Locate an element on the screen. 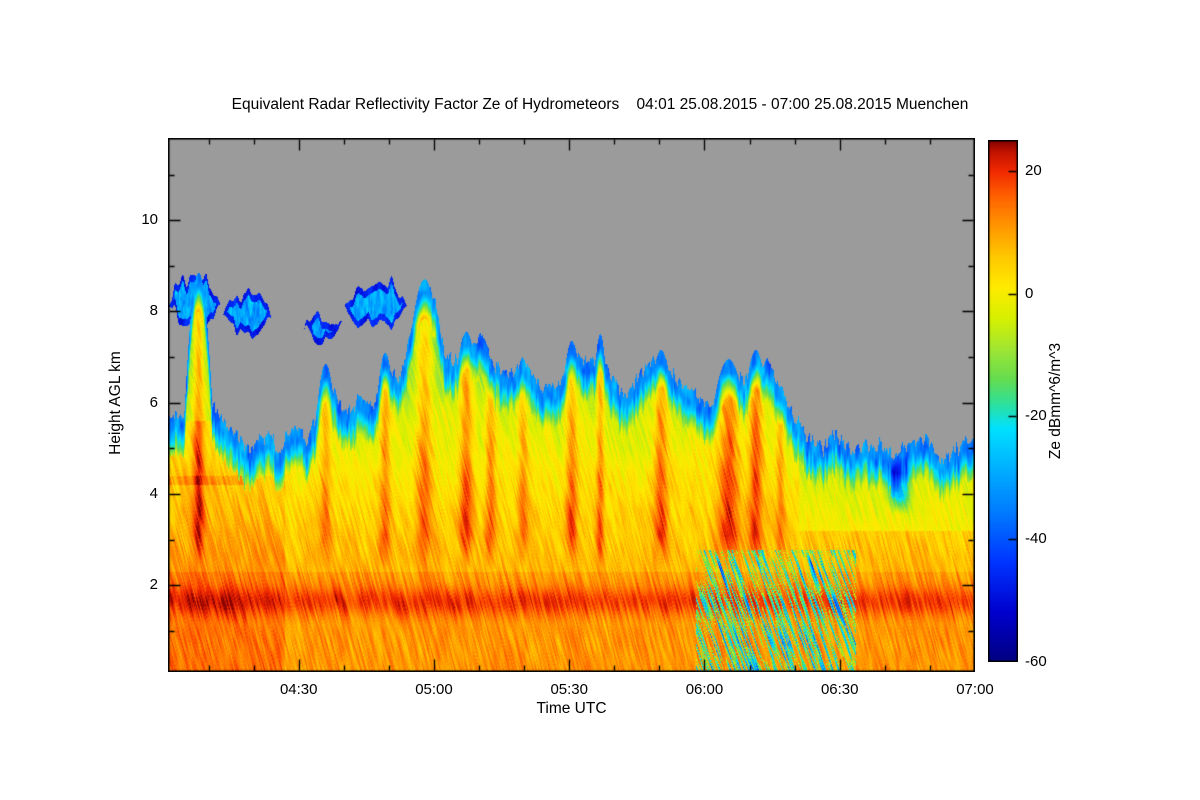 This screenshot has width=1200, height=800. colorbar-tick-label: 20 is located at coordinates (1033, 170).